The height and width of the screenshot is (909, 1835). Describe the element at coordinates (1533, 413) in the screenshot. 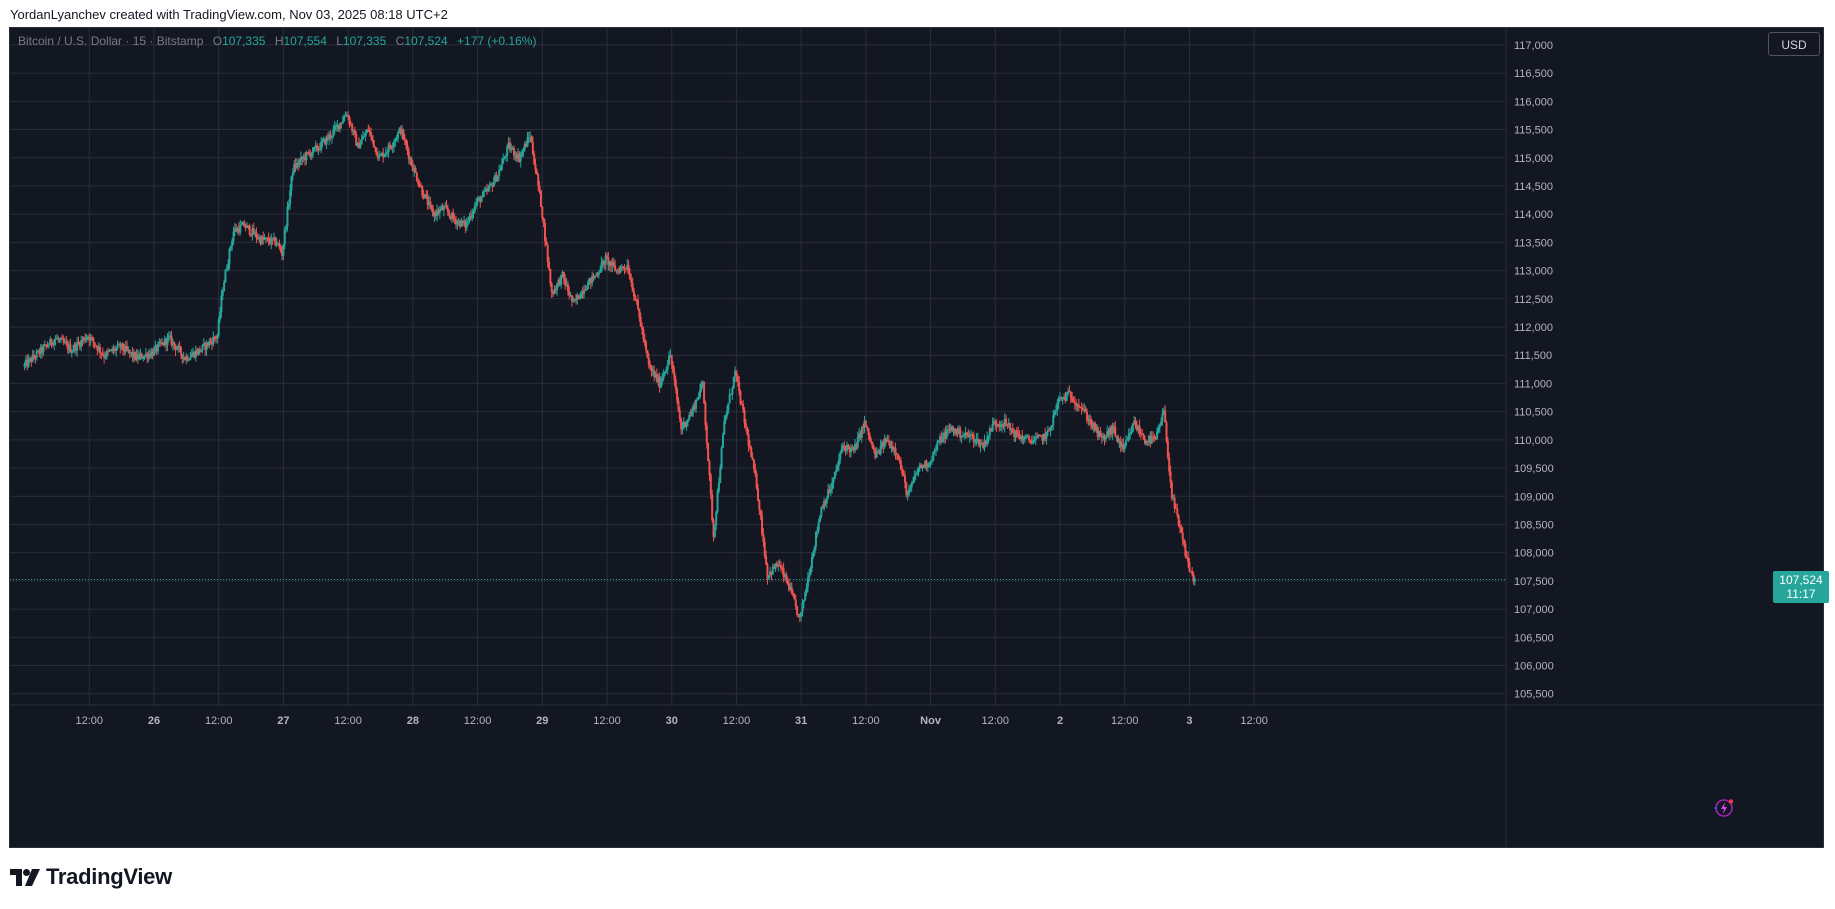

I see `y-tick-label: 110,500` at that location.